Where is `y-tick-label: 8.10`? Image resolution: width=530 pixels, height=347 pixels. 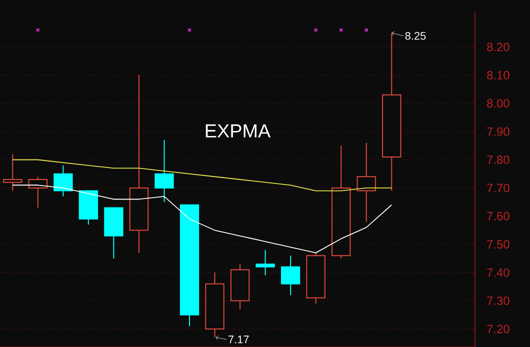 y-tick-label: 8.10 is located at coordinates (498, 75).